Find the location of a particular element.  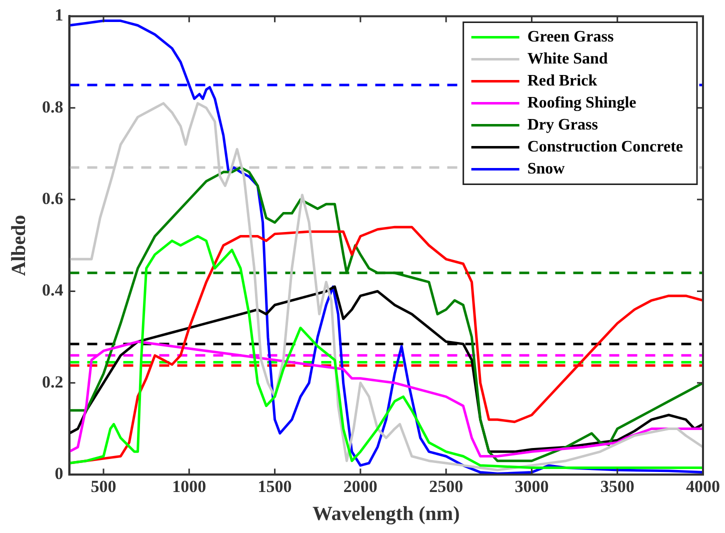

x-tick-label: 4000 is located at coordinates (703, 486).